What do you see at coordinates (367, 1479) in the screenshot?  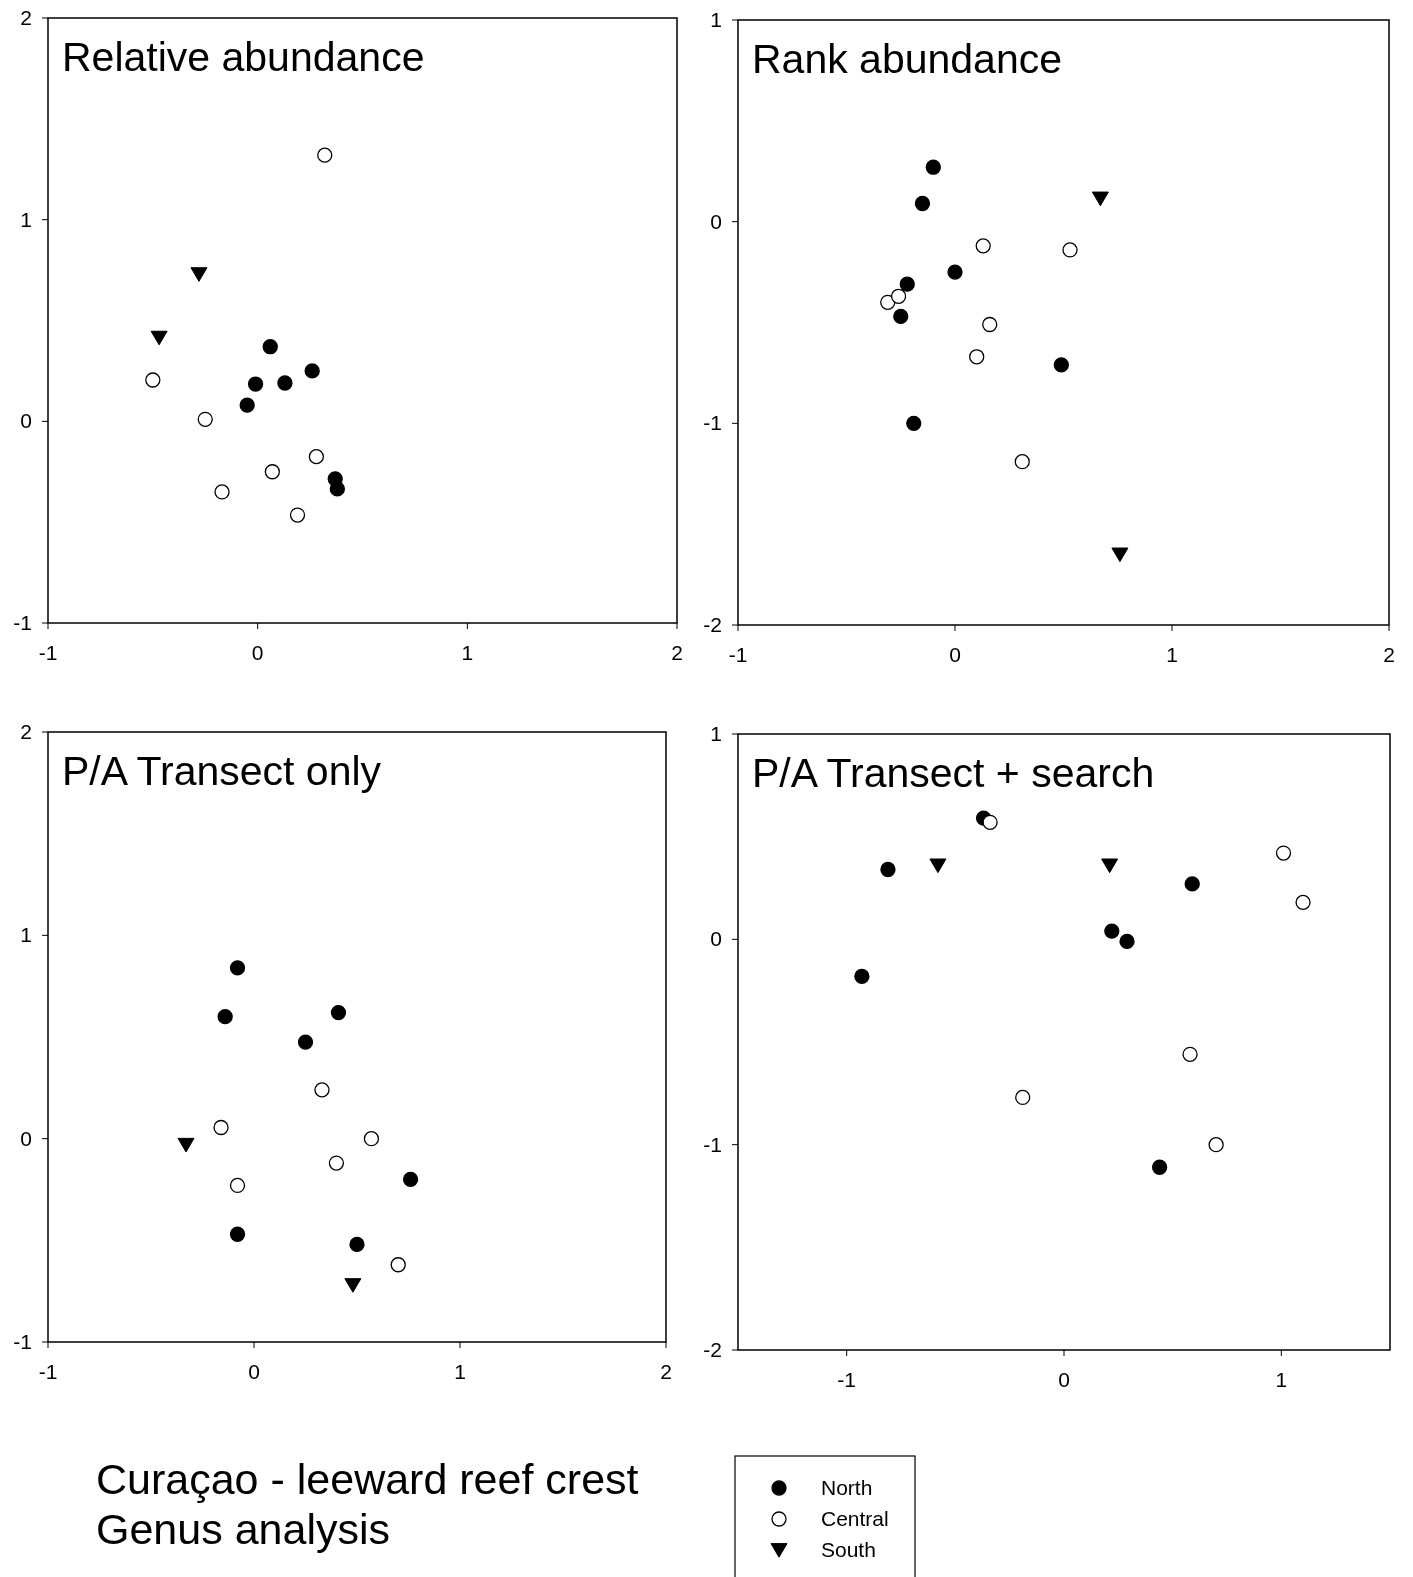 I see `text: Curaçao - leeward reef crest` at bounding box center [367, 1479].